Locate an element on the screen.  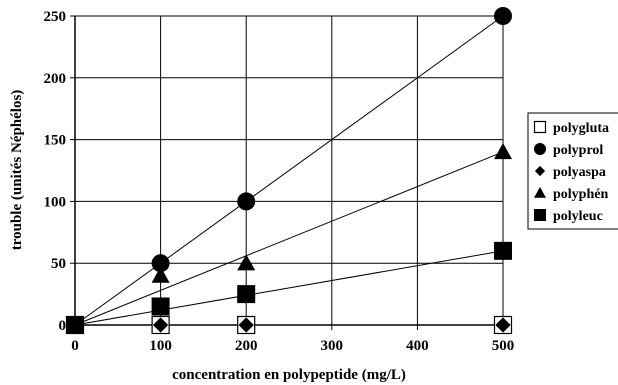
x-tick-label: 0 is located at coordinates (75, 346).